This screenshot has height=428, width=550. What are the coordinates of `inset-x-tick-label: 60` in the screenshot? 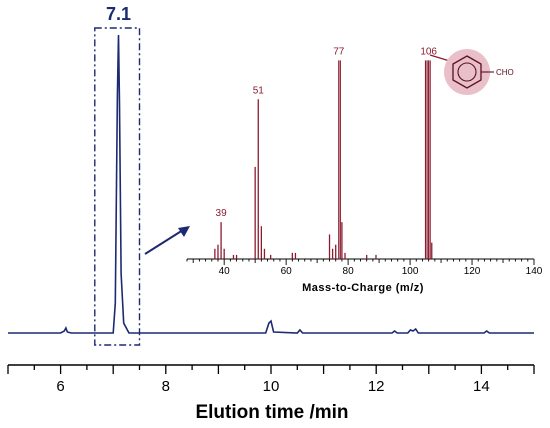 It's located at (287, 271).